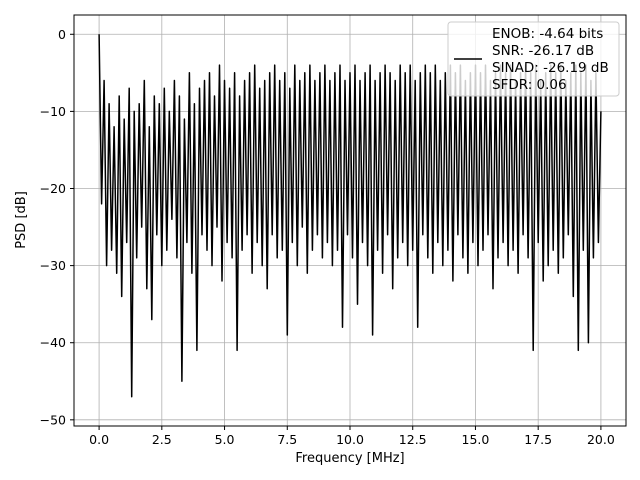 This screenshot has height=480, width=640. What do you see at coordinates (476, 439) in the screenshot?
I see `x-tick-label: 15.0` at bounding box center [476, 439].